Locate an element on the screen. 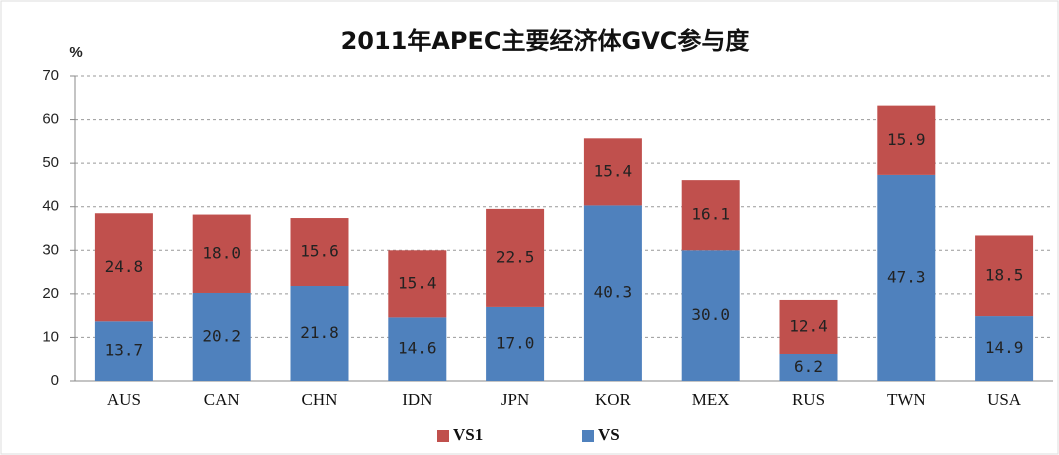 This screenshot has width=1059, height=455. data-label: 47.3 is located at coordinates (906, 276).